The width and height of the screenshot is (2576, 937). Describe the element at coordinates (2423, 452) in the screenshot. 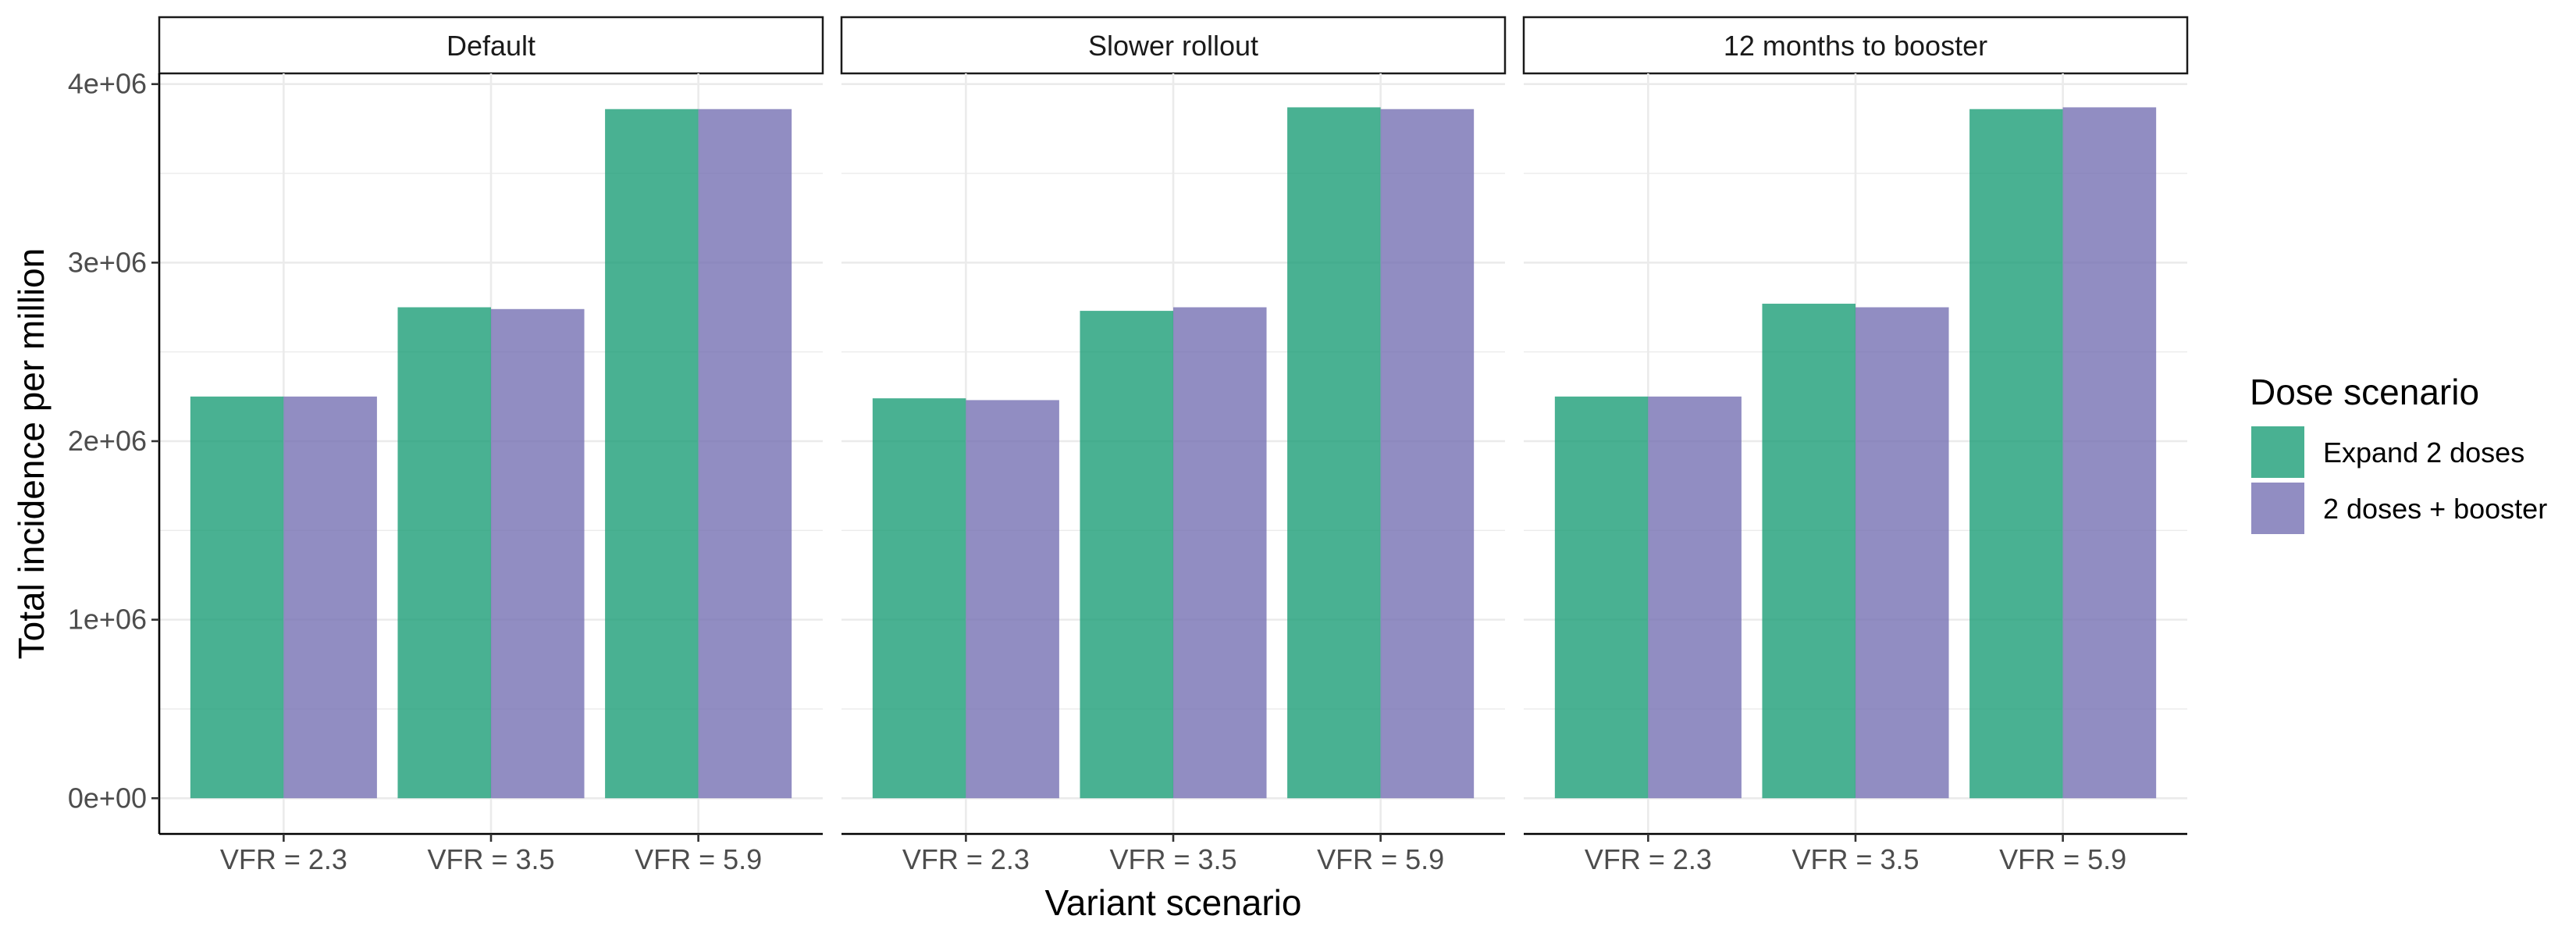

I see `legend-label-expand-2-doses: Expand 2 doses` at that location.